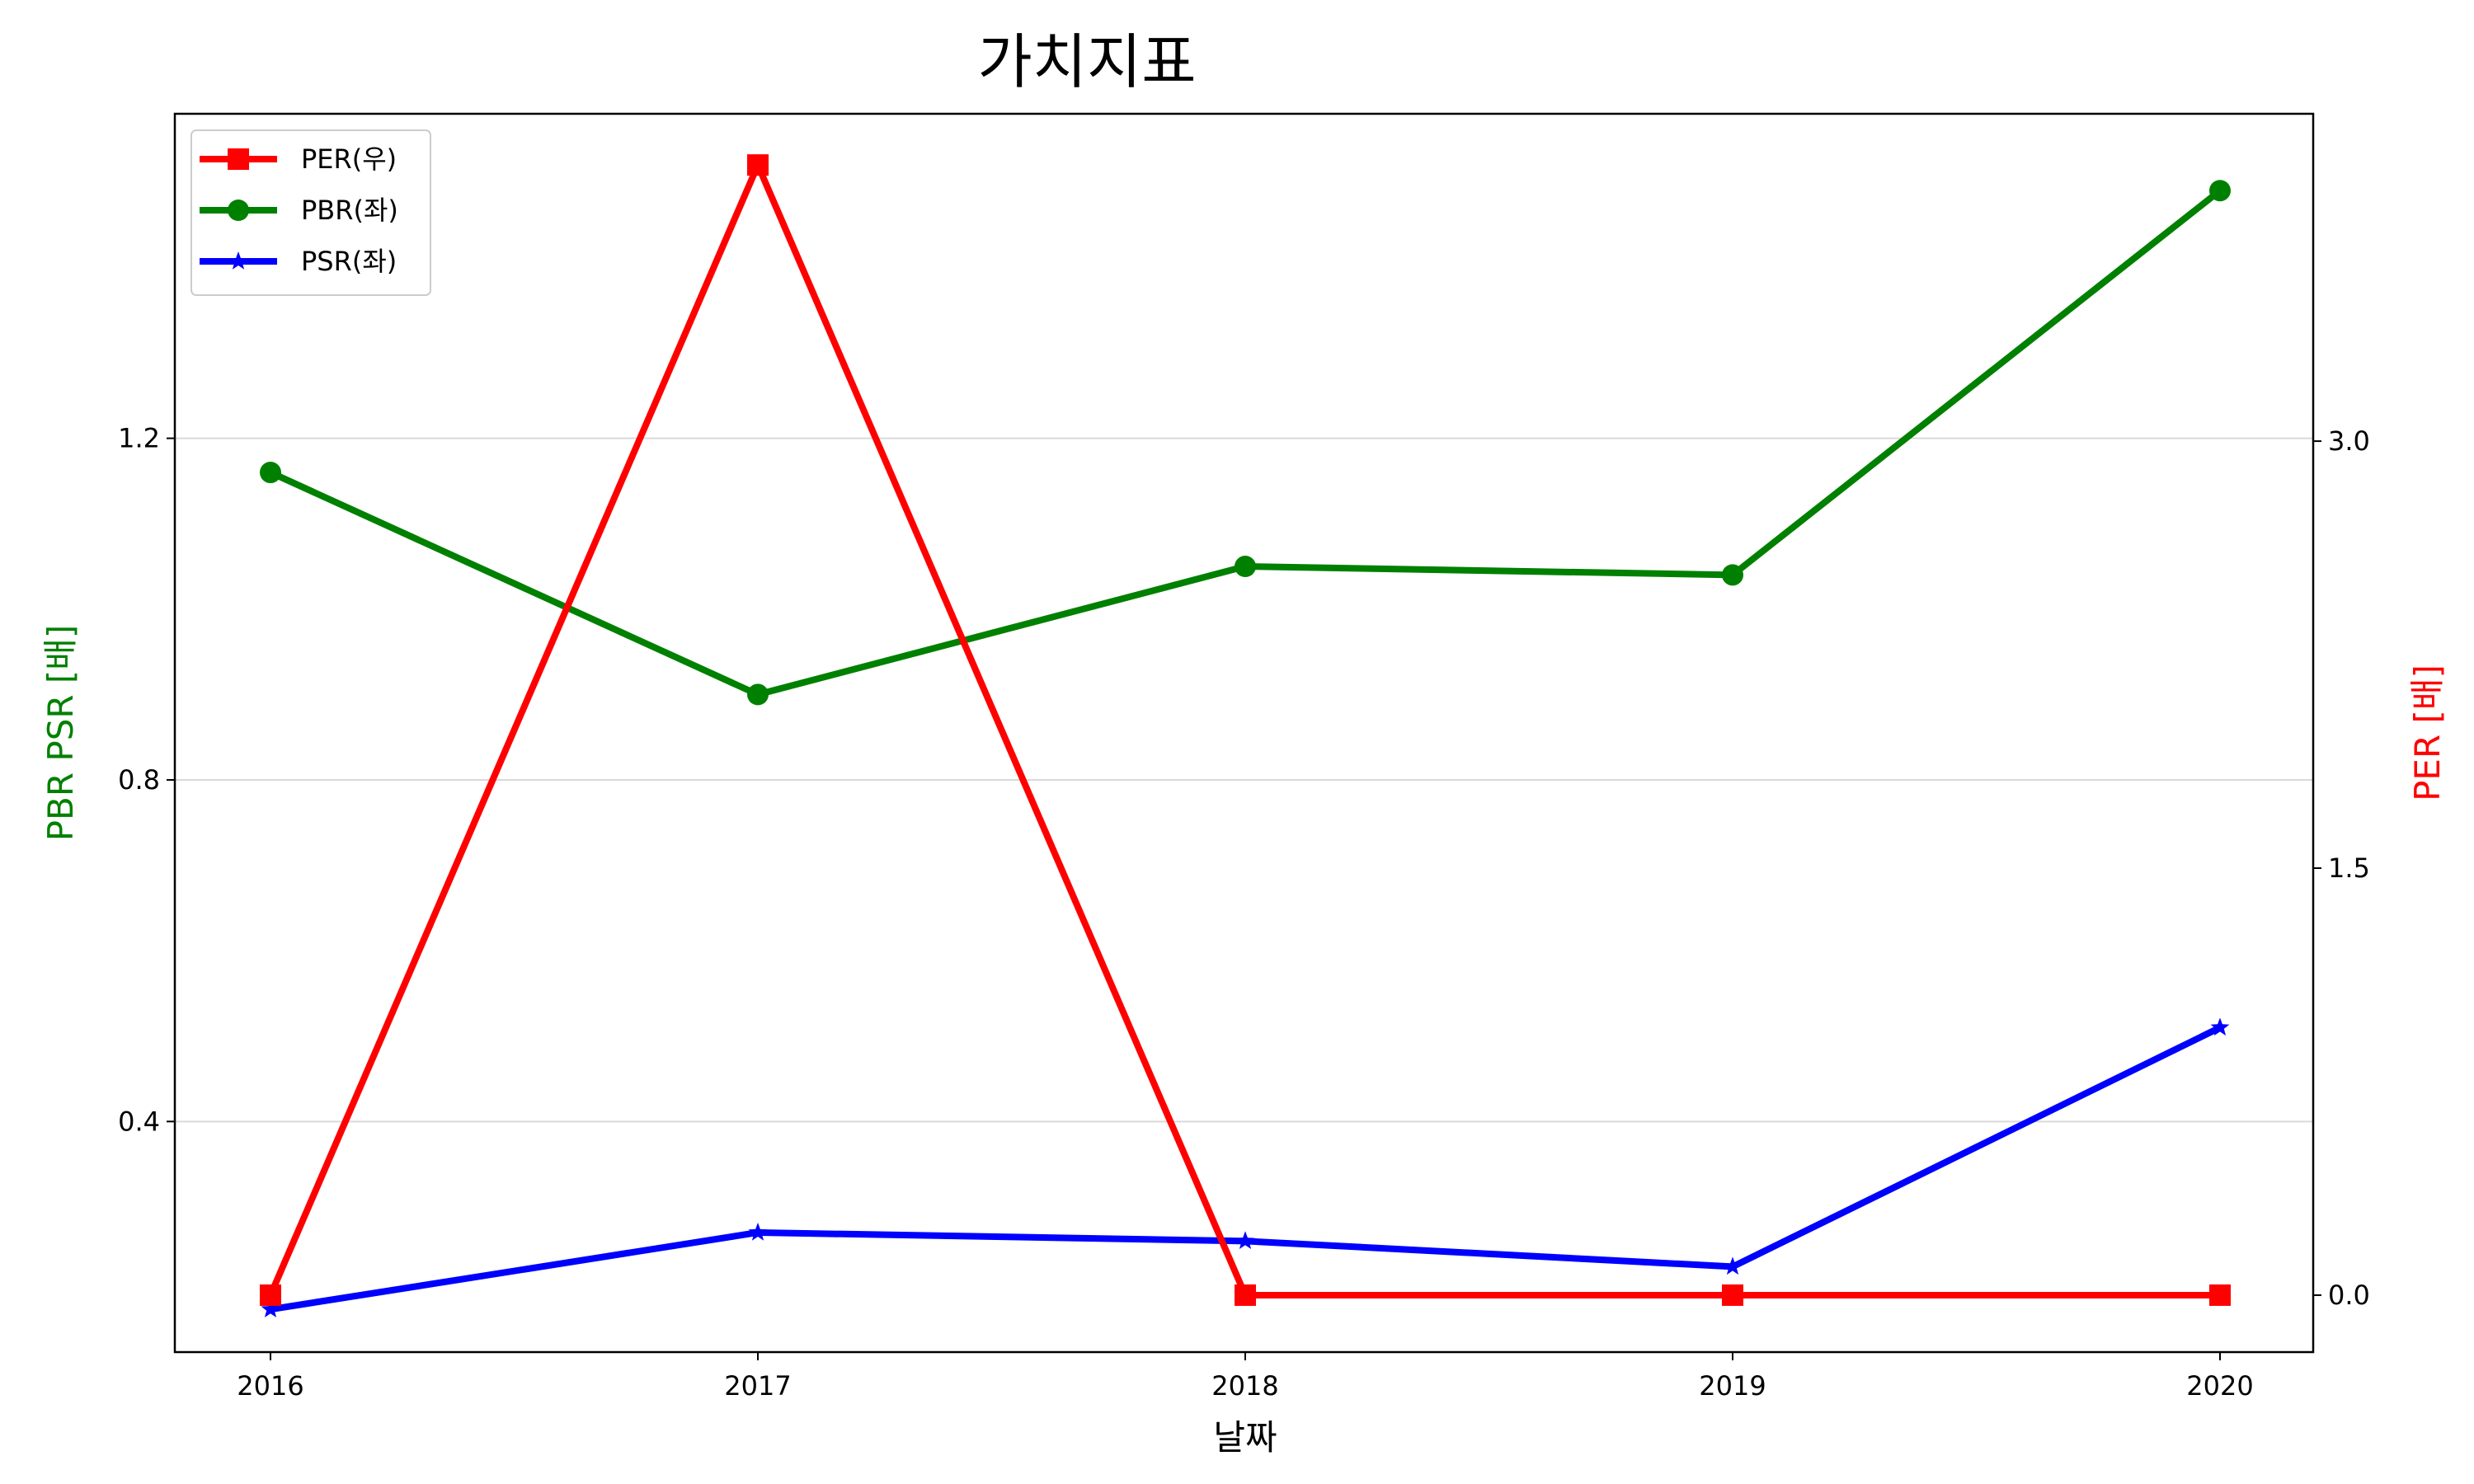 The image size is (2474, 1484). What do you see at coordinates (1245, 1437) in the screenshot?
I see `x-axis-label: 날짜` at bounding box center [1245, 1437].